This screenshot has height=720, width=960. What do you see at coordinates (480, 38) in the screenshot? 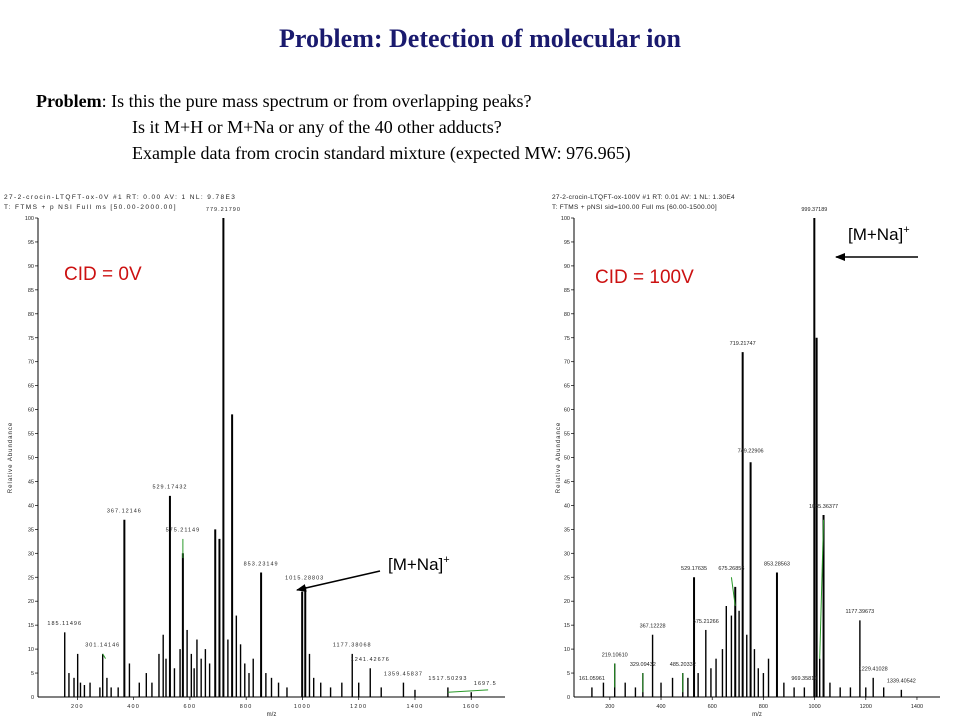
I see `slide-title: Problem: Detection of molecular ion` at bounding box center [480, 38].